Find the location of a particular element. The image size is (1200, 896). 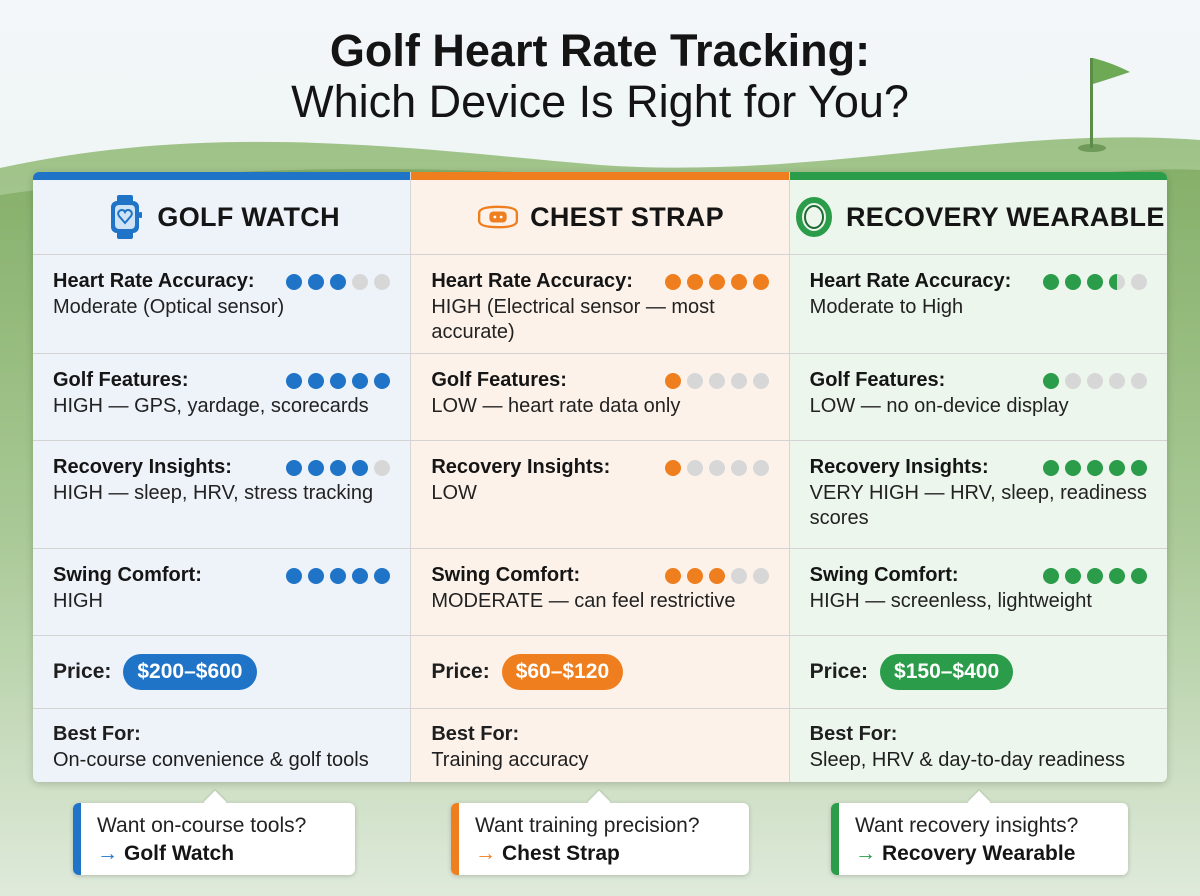

best-for-value: Sleep, HRV & day-to-day readiness is located at coordinates (967, 760).